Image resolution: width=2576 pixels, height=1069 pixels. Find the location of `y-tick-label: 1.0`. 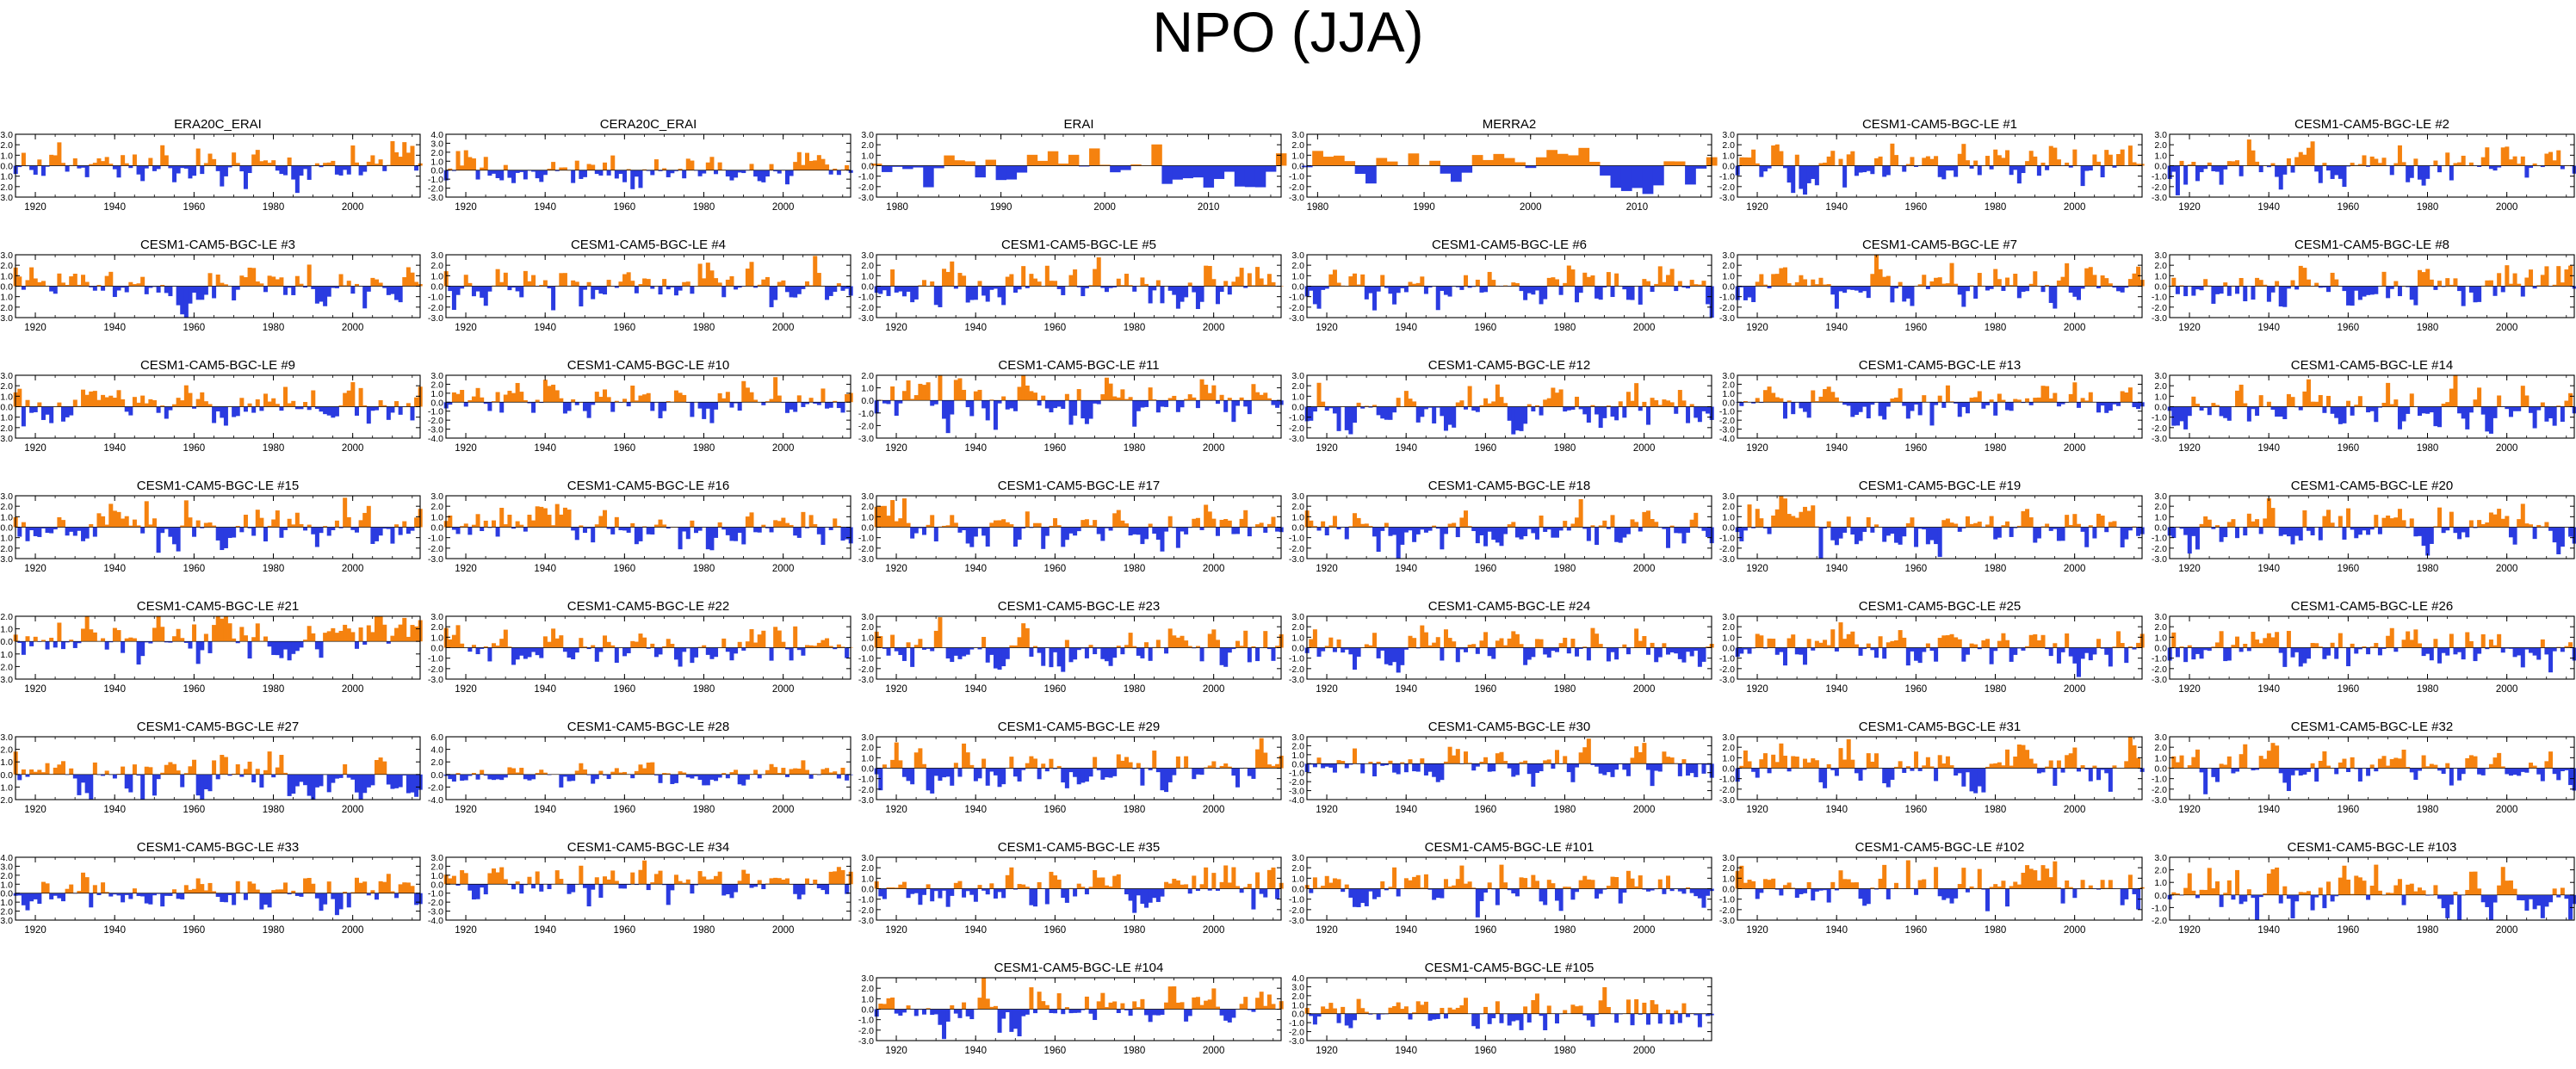

y-tick-label: 1.0 is located at coordinates (1297, 156).